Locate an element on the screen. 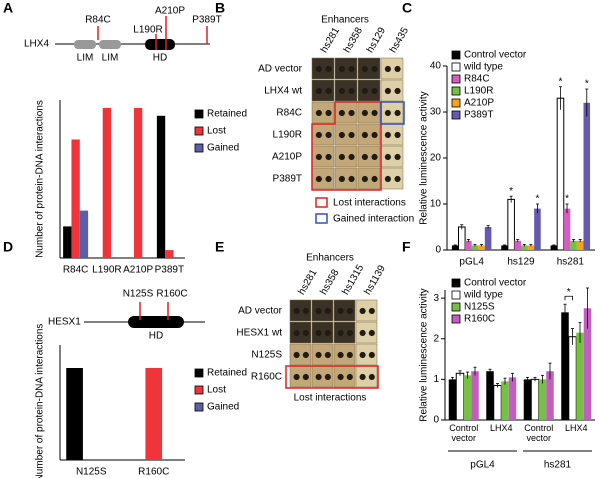 The height and width of the screenshot is (478, 600). y-tick-label: 40 is located at coordinates (436, 66).